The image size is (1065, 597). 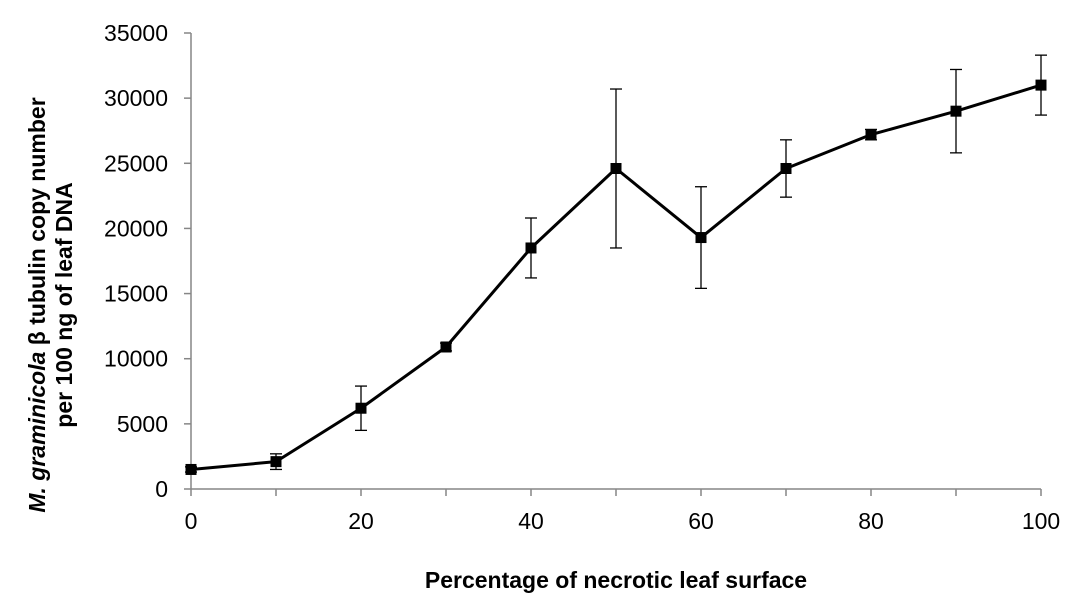 I want to click on y-tick-label: 15000, so click(x=136, y=294).